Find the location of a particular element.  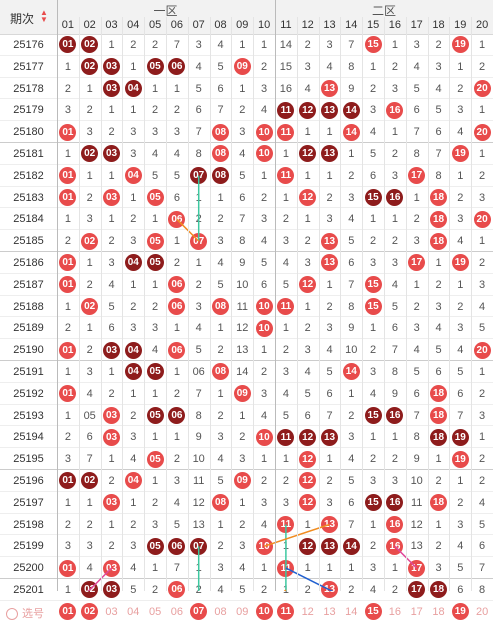

select-number-04: 04 is located at coordinates (133, 611).